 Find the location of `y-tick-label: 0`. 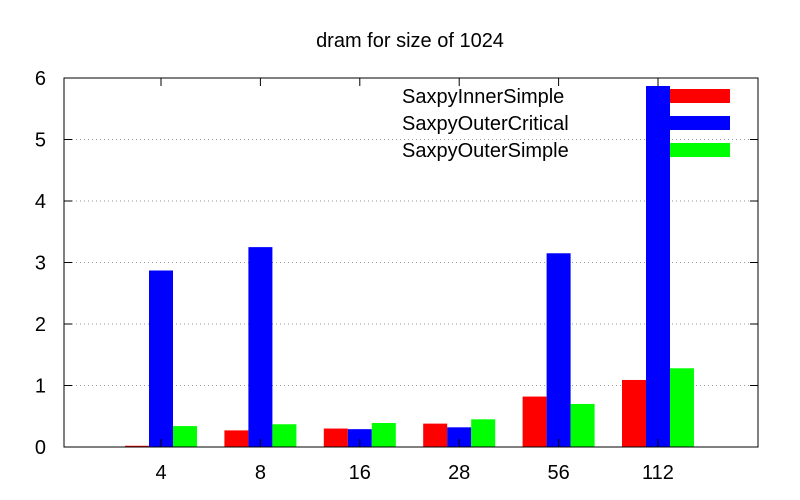

y-tick-label: 0 is located at coordinates (40, 448).